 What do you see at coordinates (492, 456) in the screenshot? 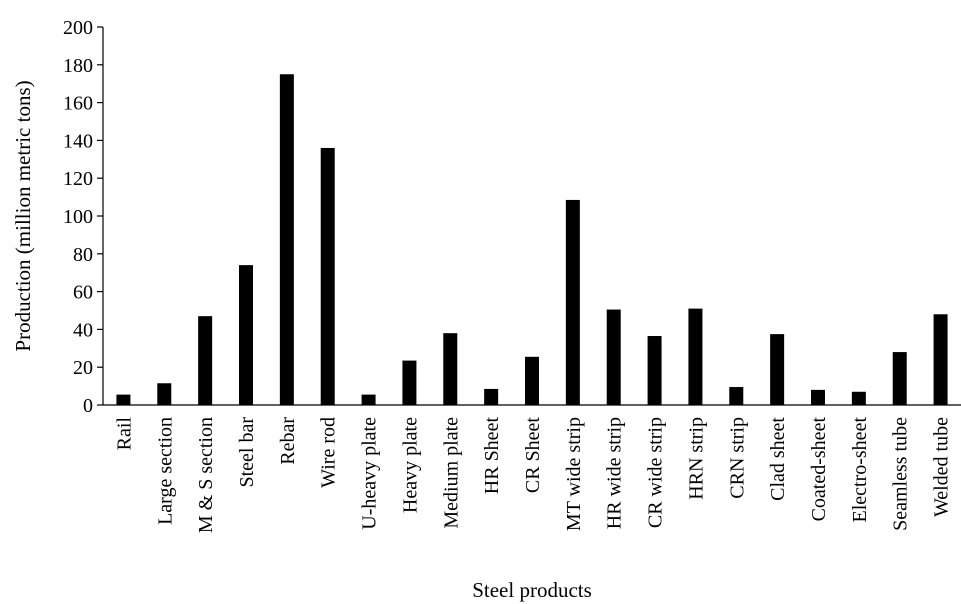
I see `x-tick-label: HR Sheet` at bounding box center [492, 456].